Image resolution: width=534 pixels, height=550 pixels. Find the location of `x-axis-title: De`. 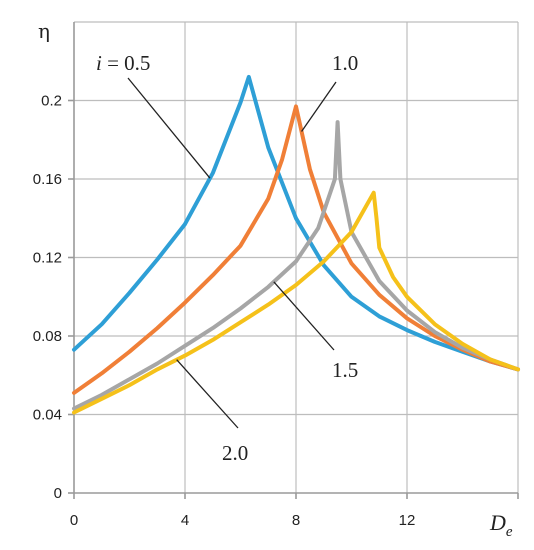

x-axis-title: De is located at coordinates (501, 525).